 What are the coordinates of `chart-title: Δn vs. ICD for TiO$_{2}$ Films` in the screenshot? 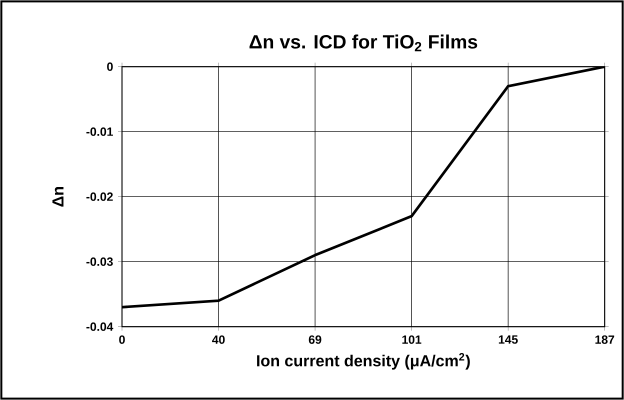 It's located at (364, 43).